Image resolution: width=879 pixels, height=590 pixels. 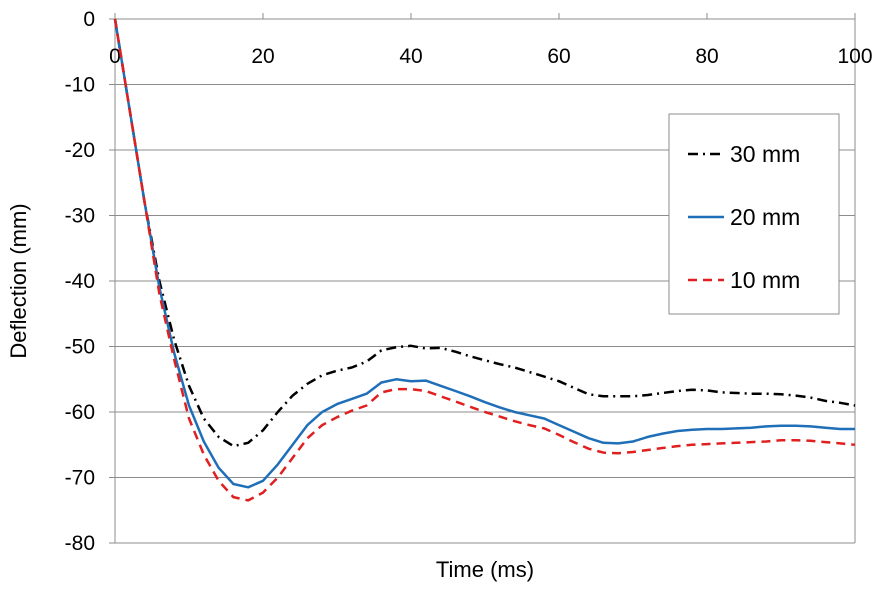 What do you see at coordinates (80, 347) in the screenshot?
I see `y-tick-label-5: -50` at bounding box center [80, 347].